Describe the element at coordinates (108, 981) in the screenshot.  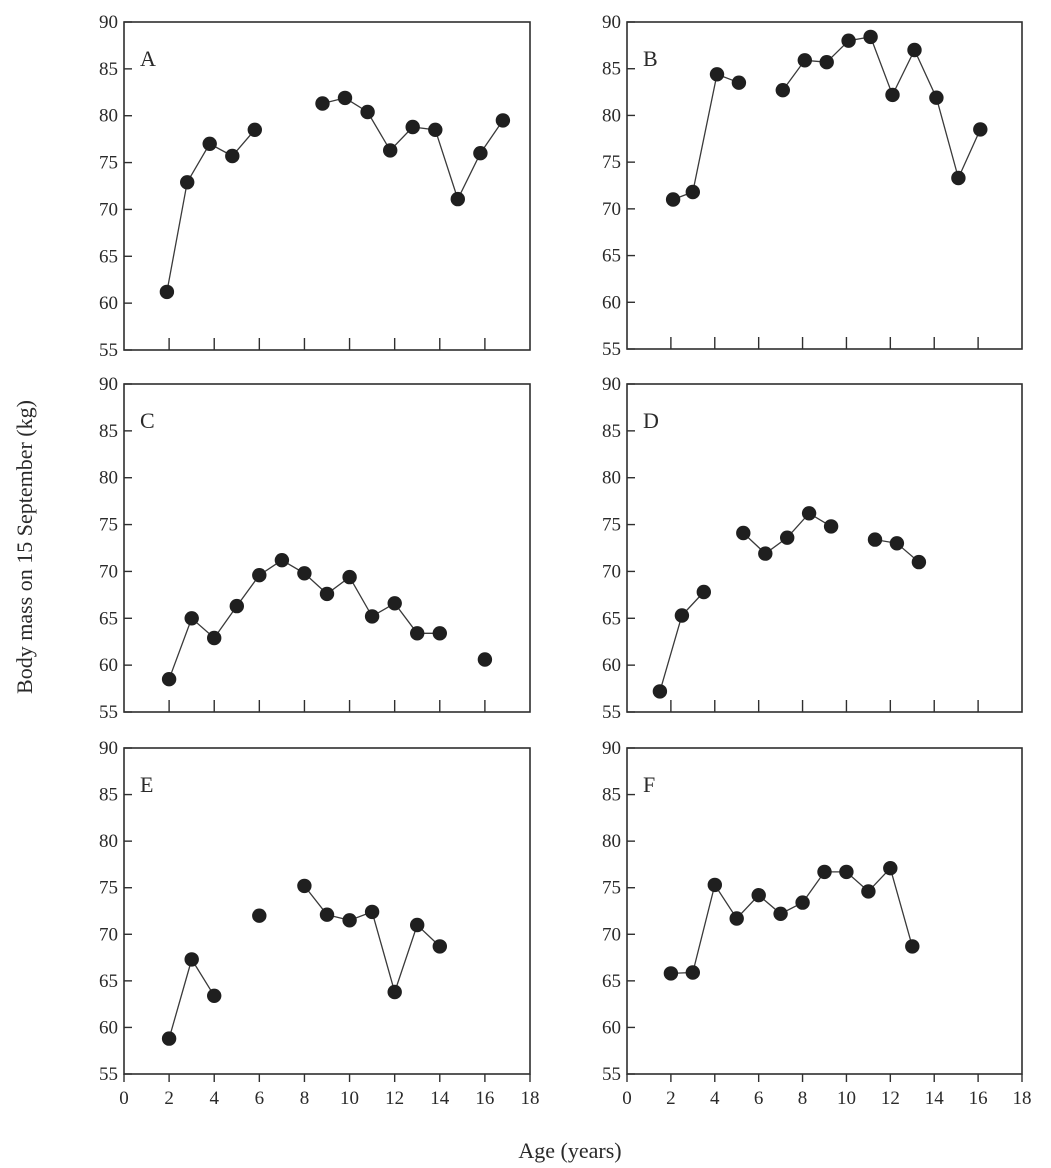
I see `panel-e-y-tick-label: 65` at that location.